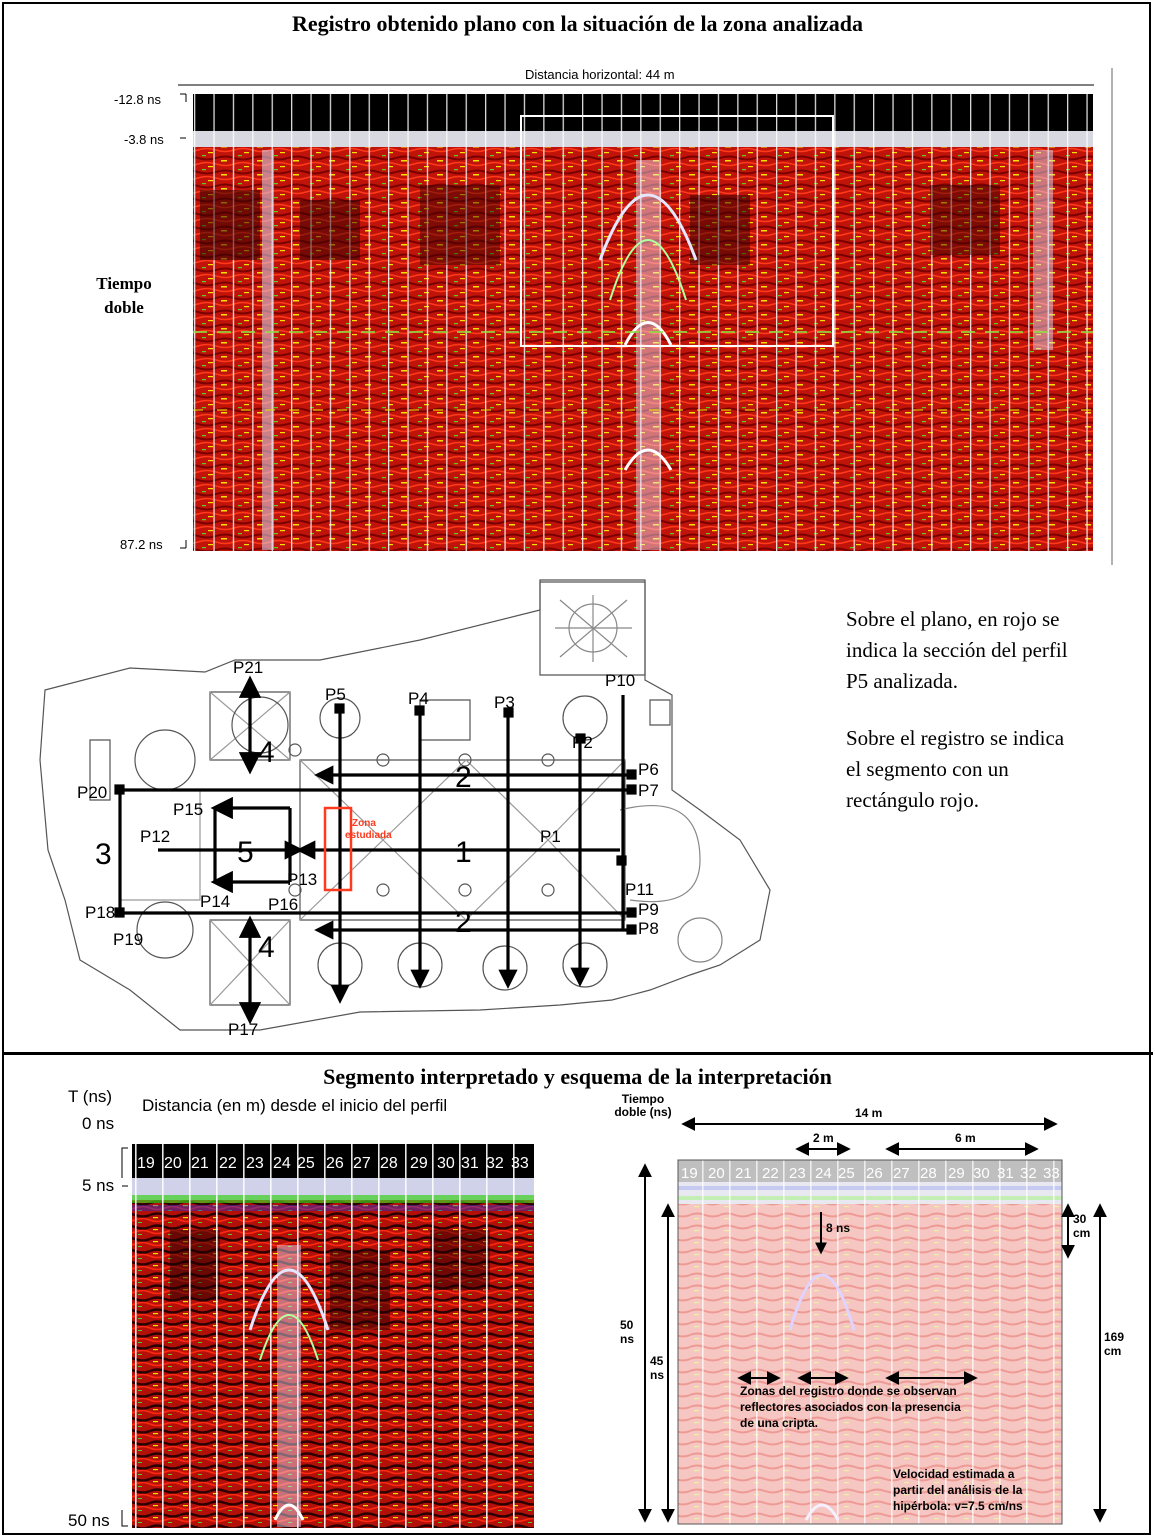  What do you see at coordinates (657, 1375) in the screenshot?
I see `t45-unit: ns` at bounding box center [657, 1375].